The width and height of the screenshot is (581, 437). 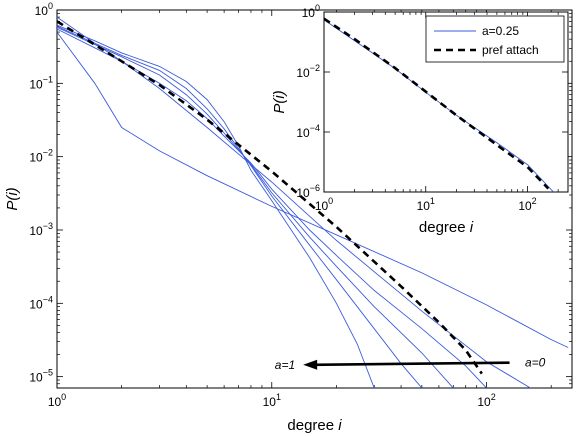 I want to click on inset-y-axis-title: P(i), so click(x=279, y=101).